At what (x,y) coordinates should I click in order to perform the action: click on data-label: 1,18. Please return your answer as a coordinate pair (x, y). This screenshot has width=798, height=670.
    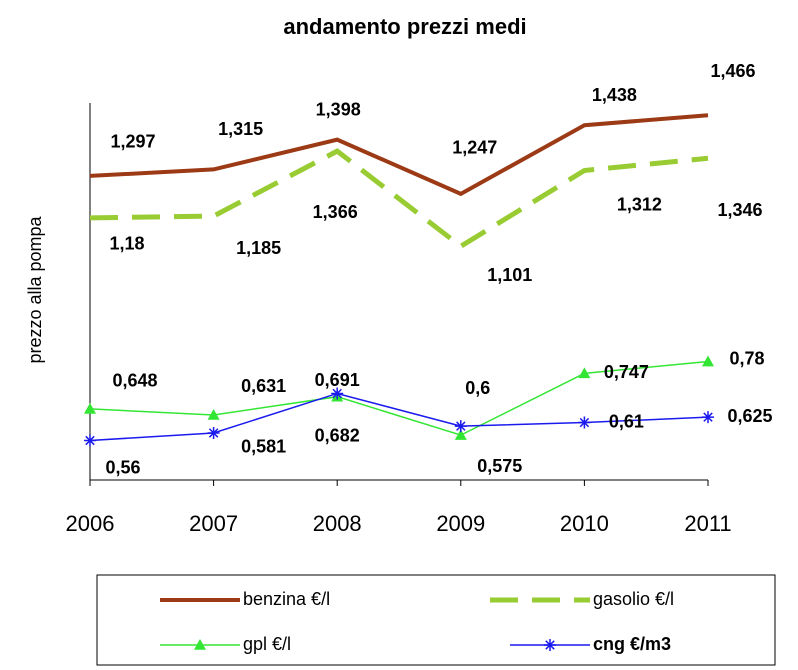
    Looking at the image, I should click on (126, 244).